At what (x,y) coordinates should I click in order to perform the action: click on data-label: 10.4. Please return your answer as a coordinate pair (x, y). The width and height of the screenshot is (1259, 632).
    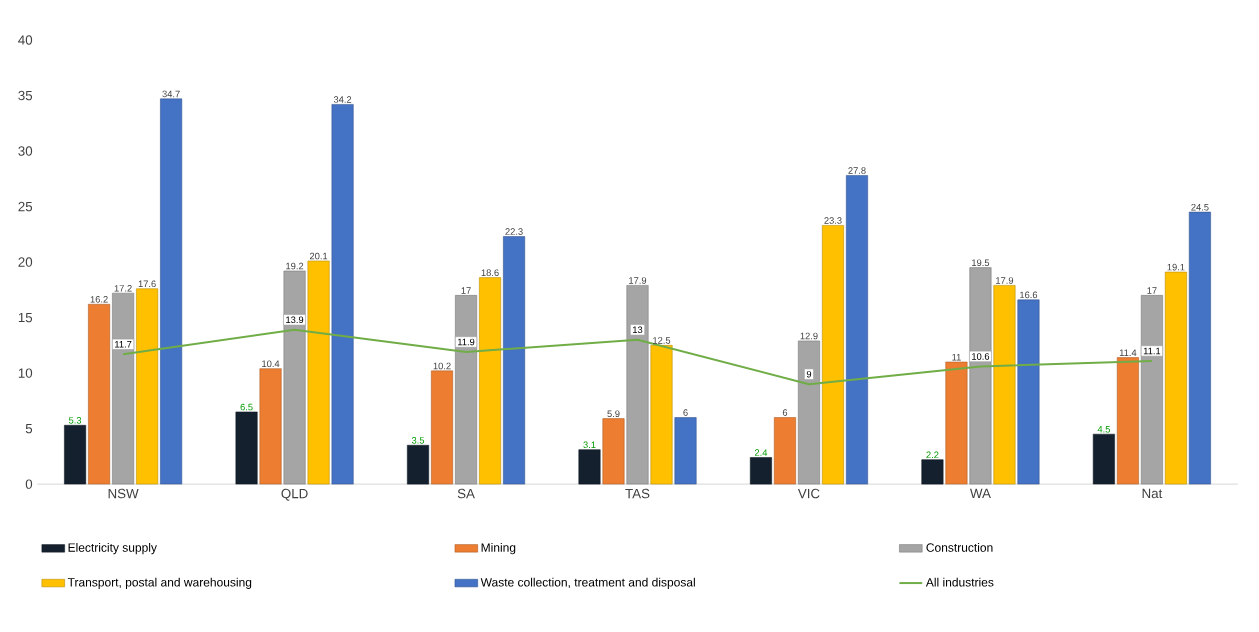
    Looking at the image, I should click on (271, 363).